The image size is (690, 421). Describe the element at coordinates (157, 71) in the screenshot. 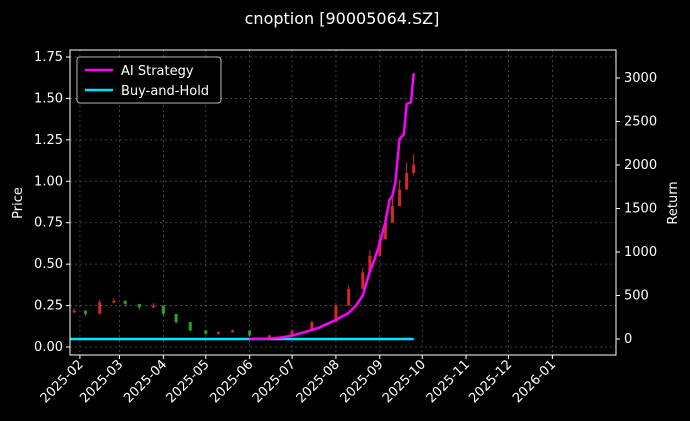

I see `legend-ai-strategy-label: AI Strategy` at that location.